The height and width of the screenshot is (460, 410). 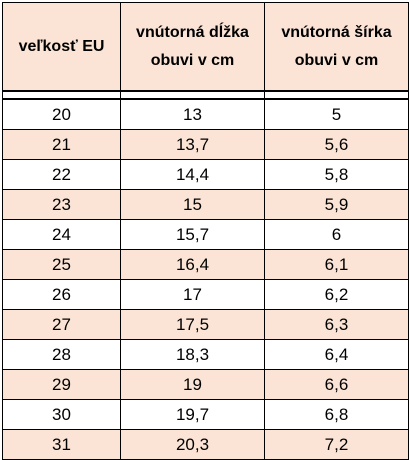 I want to click on cell-inner-length: 18,3, so click(x=192, y=354).